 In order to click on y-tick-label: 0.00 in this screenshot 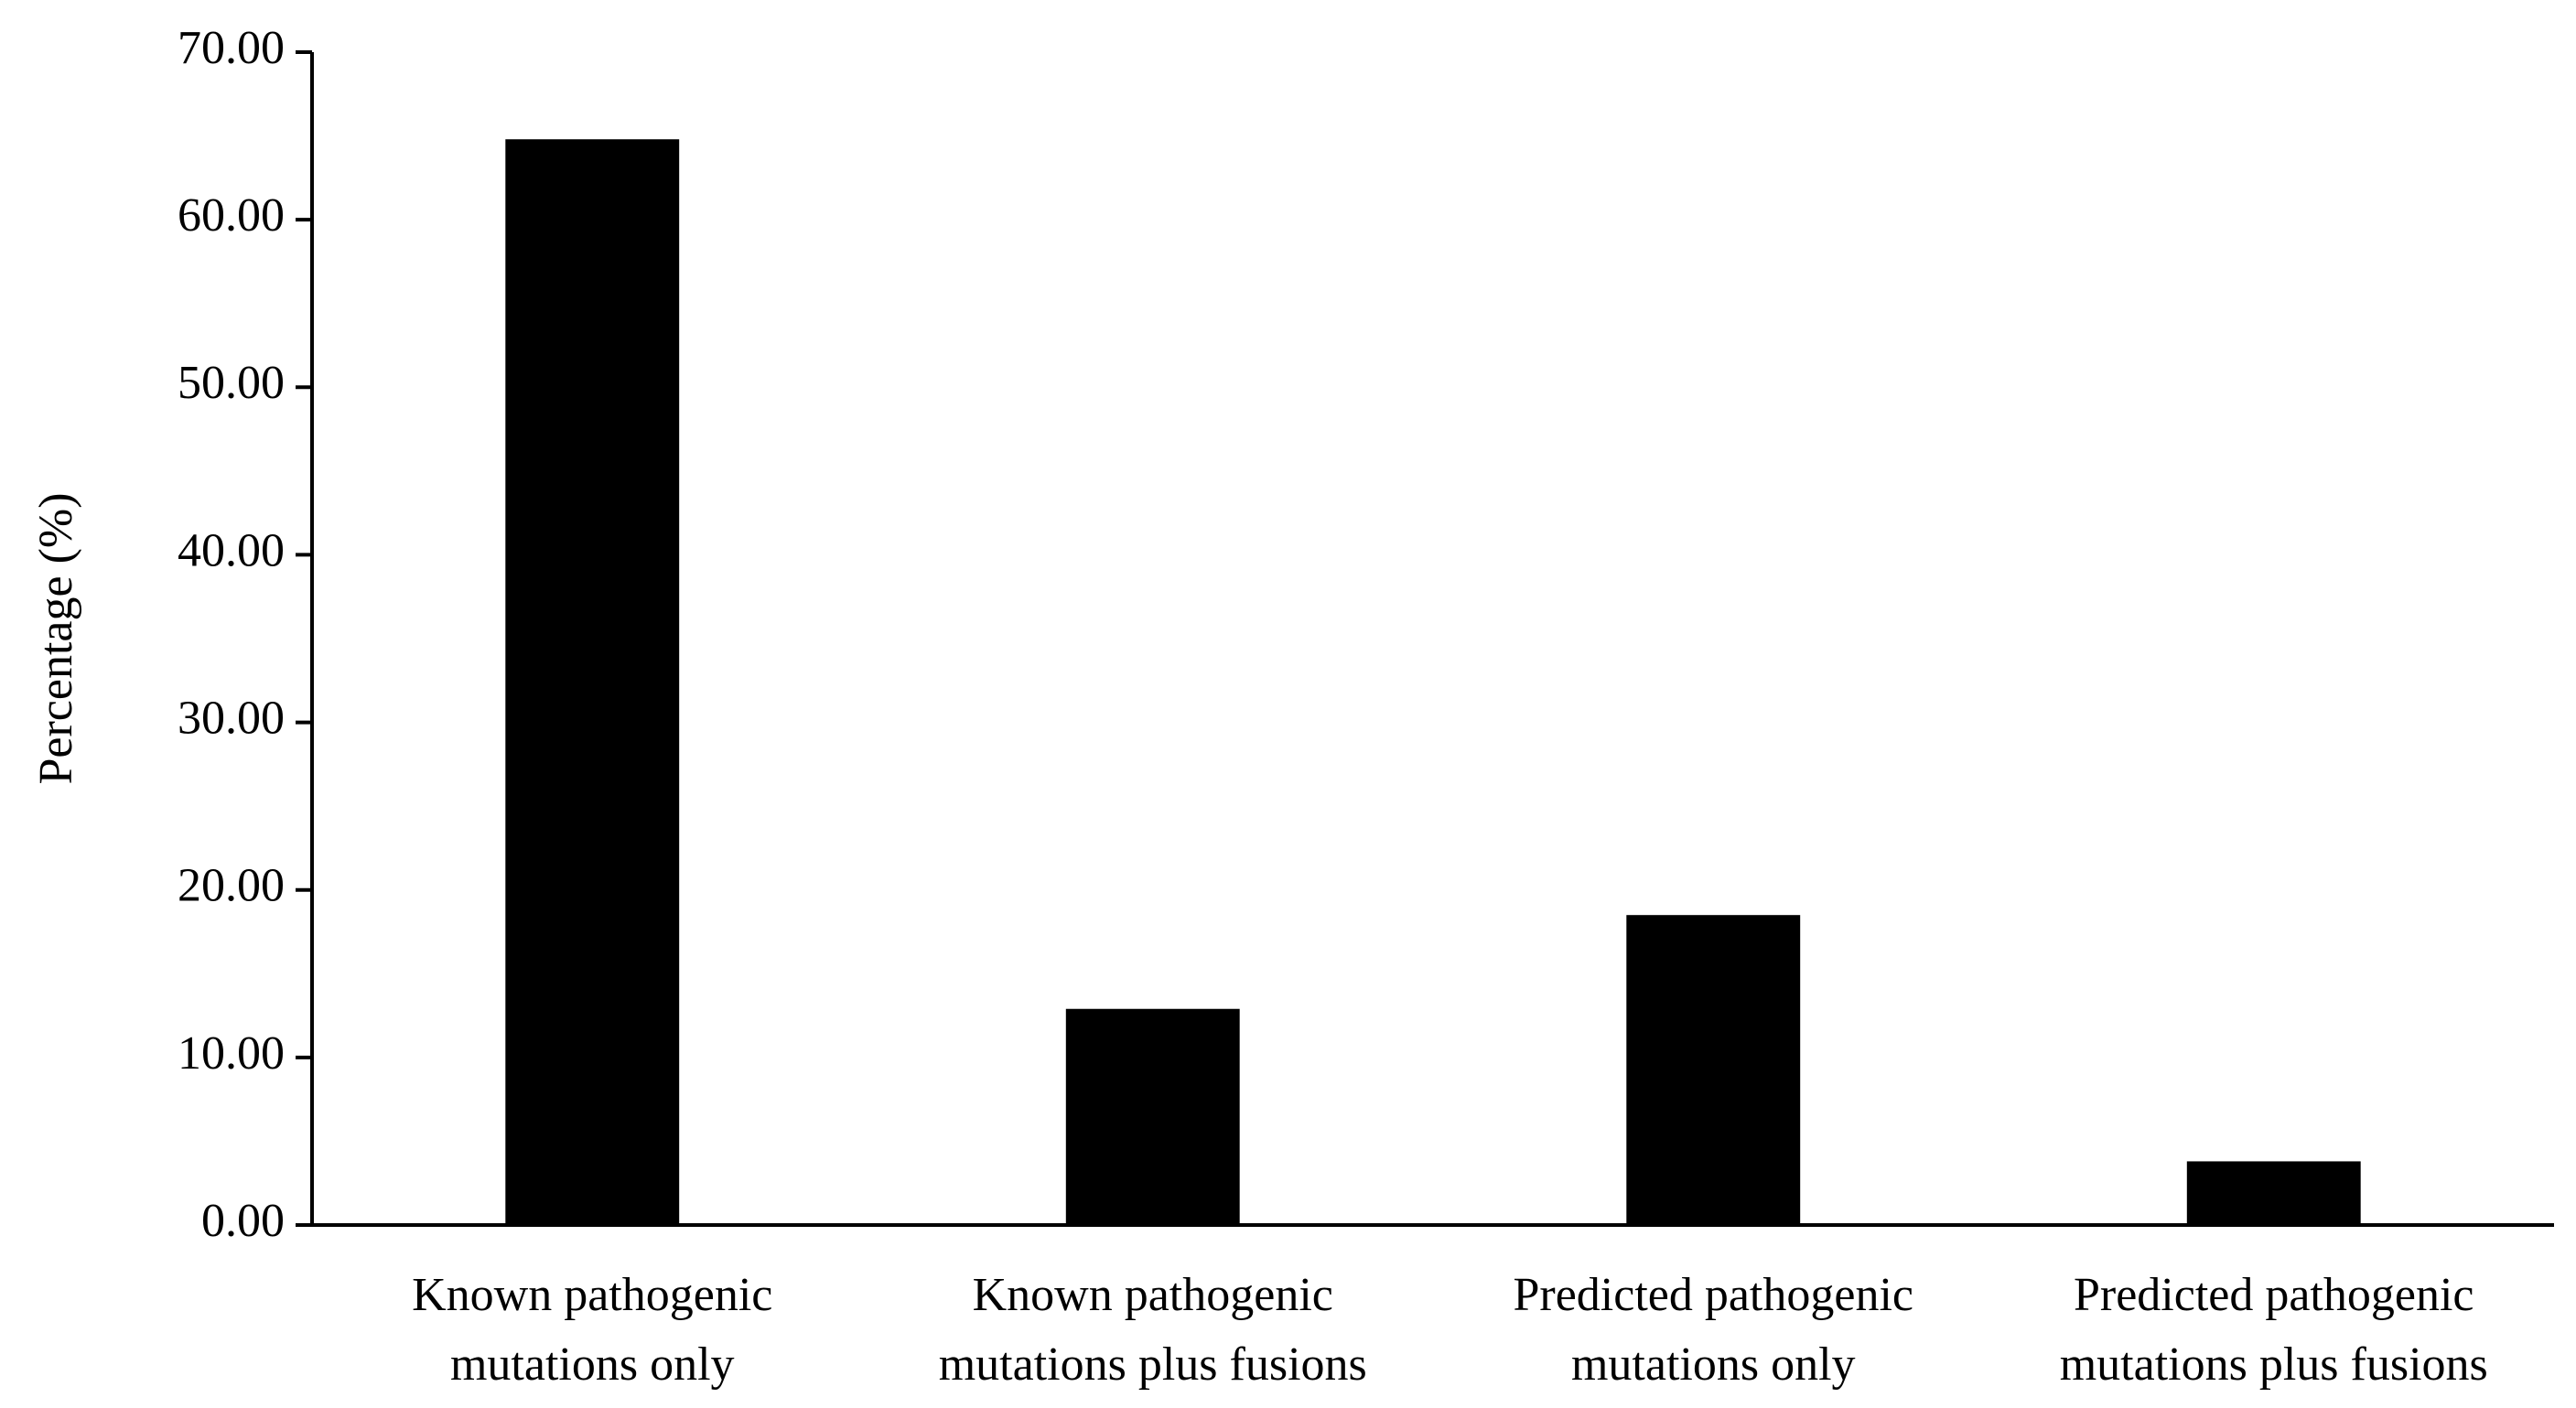, I will do `click(243, 1221)`.